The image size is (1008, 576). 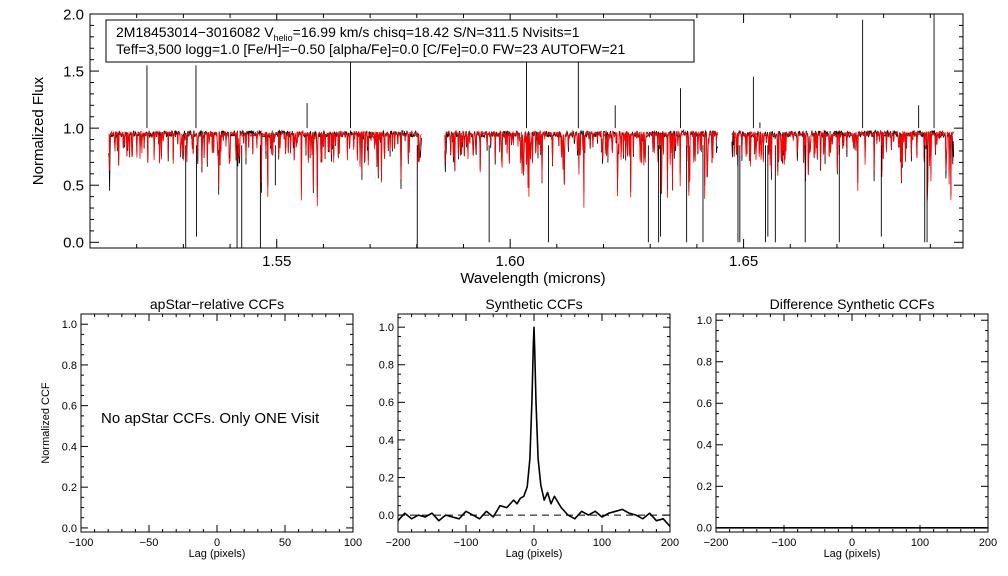 I want to click on y-tick-label: 0.5, so click(x=73, y=185).